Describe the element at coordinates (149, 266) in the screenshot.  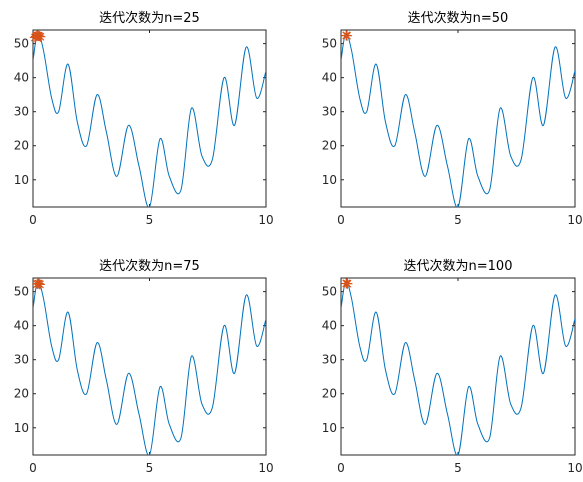
I see `subplot-title: 迭代次数为n=75` at that location.